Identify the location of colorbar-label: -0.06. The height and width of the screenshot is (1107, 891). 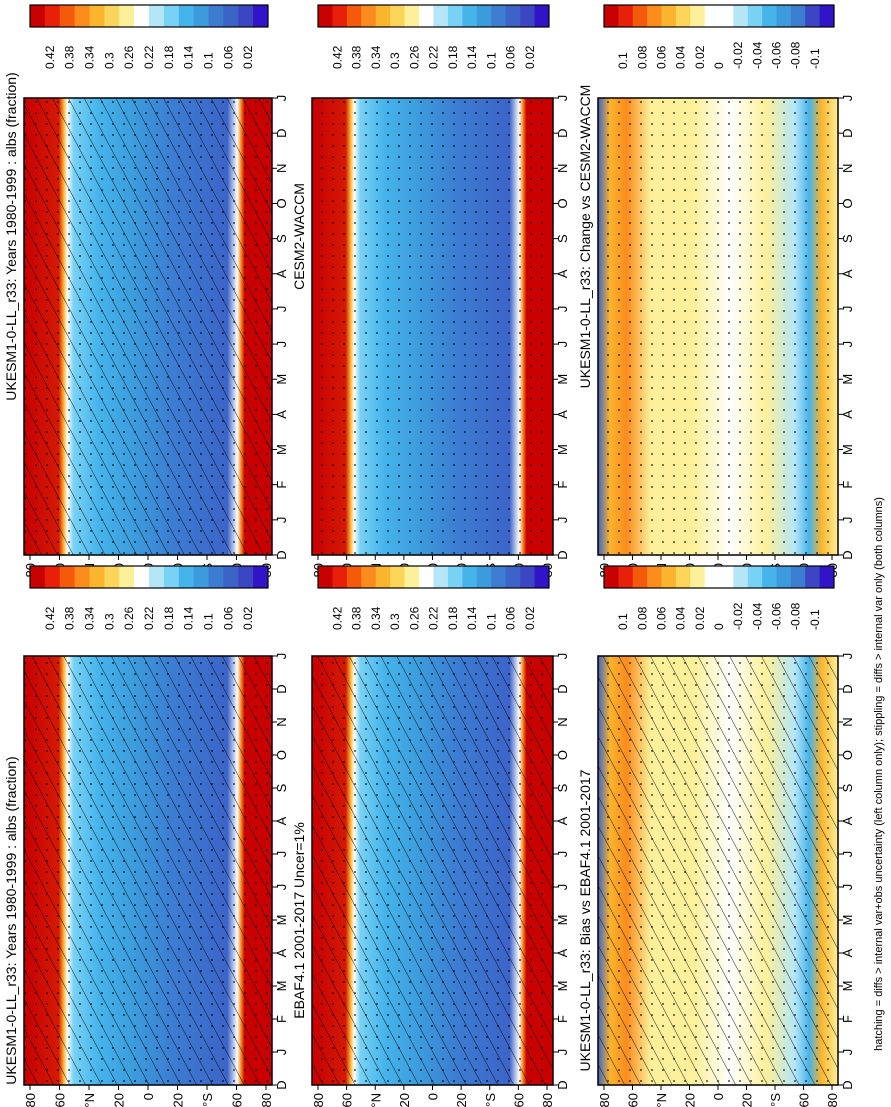
(777, 55).